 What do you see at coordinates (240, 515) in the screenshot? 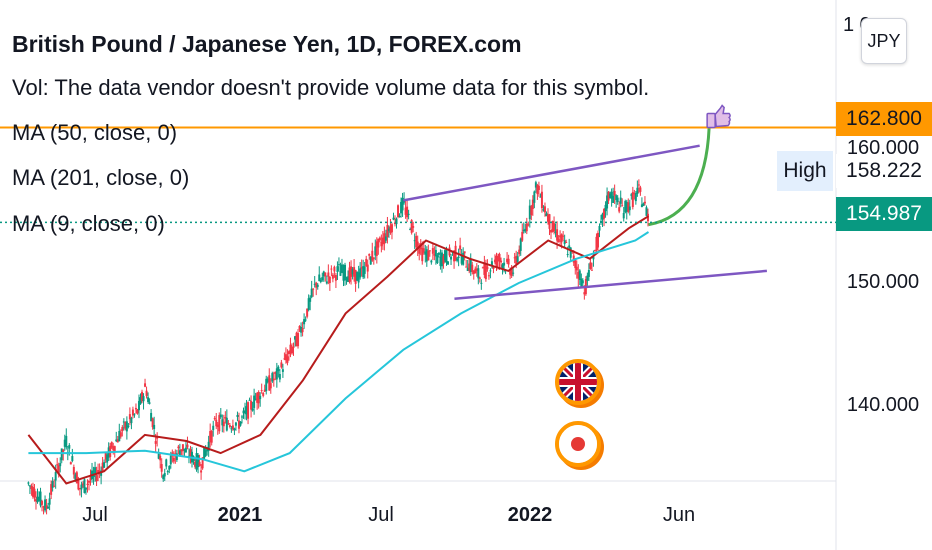
I see `time-tick-label: 2021` at bounding box center [240, 515].